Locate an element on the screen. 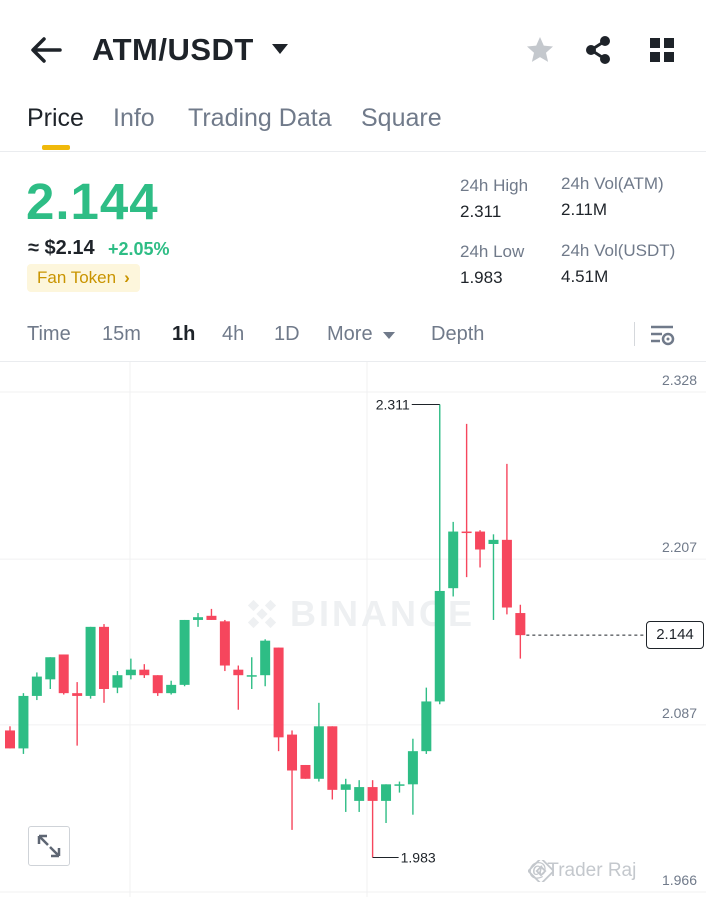 The height and width of the screenshot is (897, 706). pair-title: ATM/USDT is located at coordinates (173, 49).